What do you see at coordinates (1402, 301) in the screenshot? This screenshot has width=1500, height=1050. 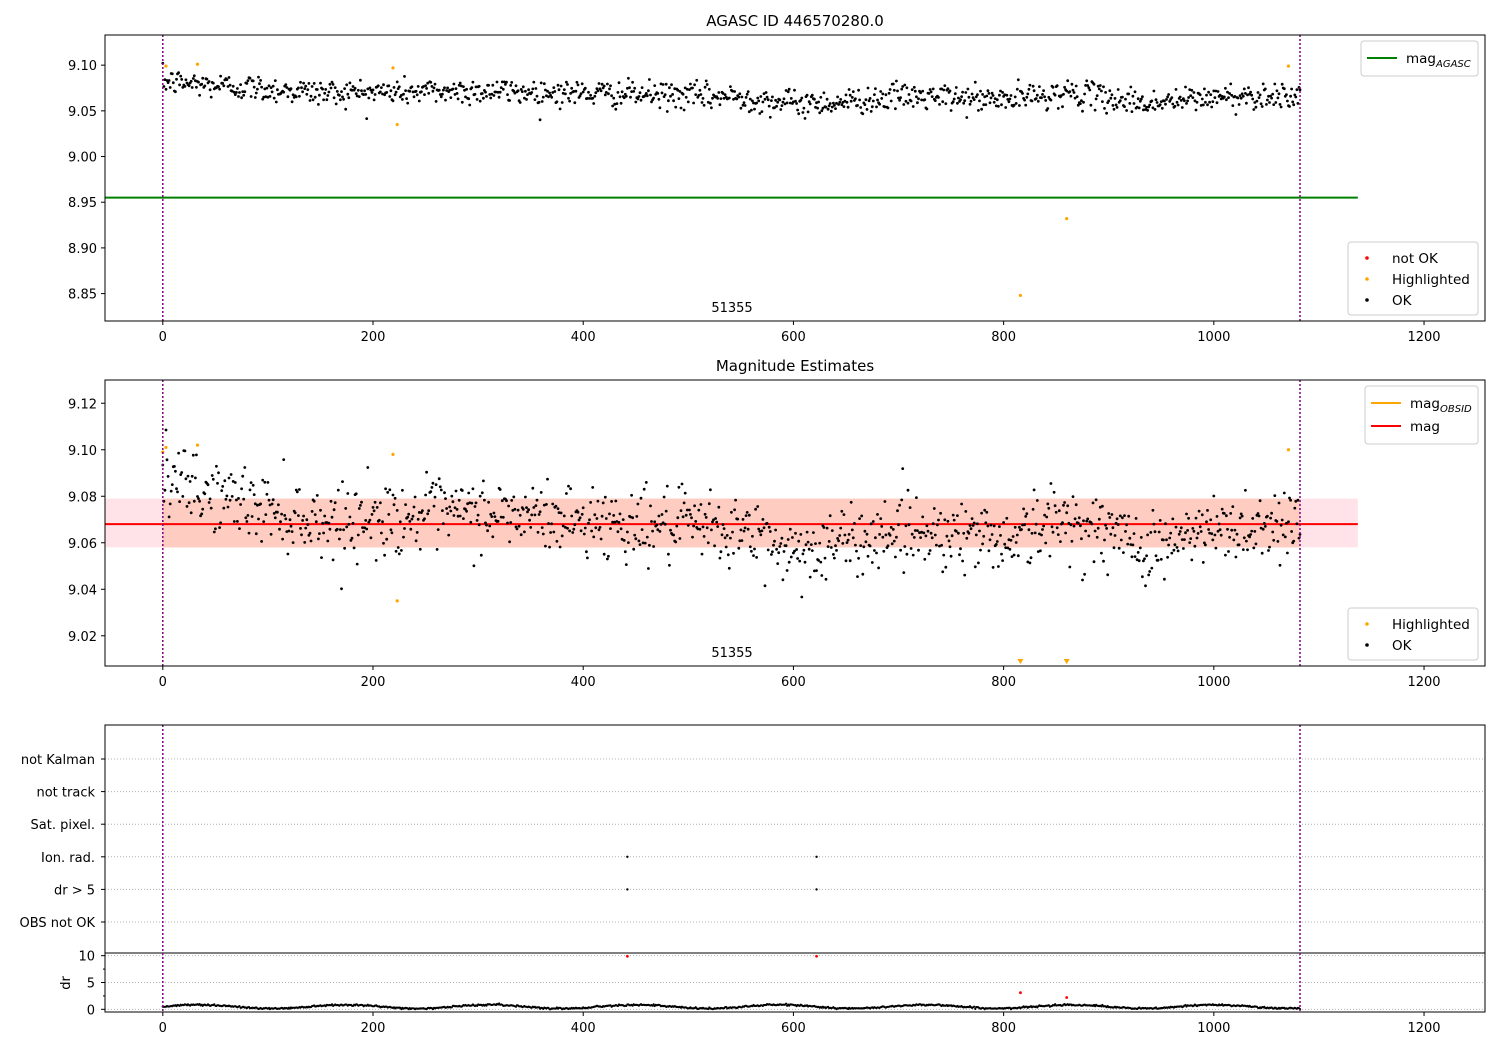 I see `agasc-legend-label: OK` at bounding box center [1402, 301].